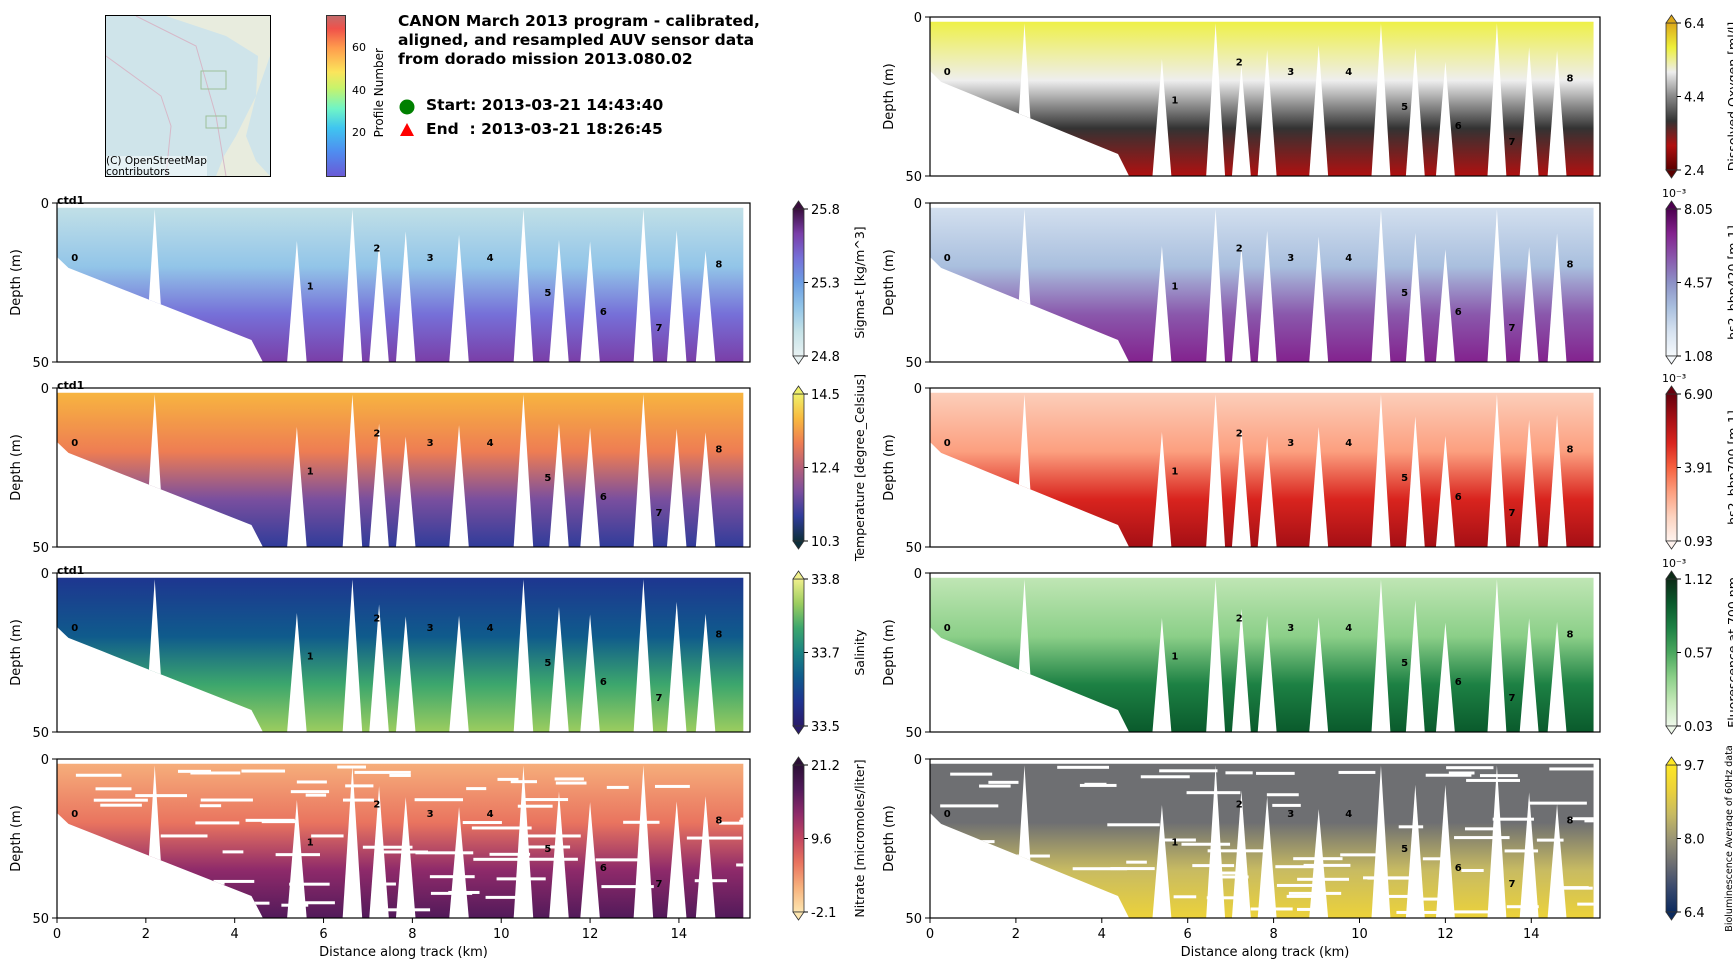  What do you see at coordinates (825, 395) in the screenshot?
I see `colorbar-tick-label: 14.5` at bounding box center [825, 395].